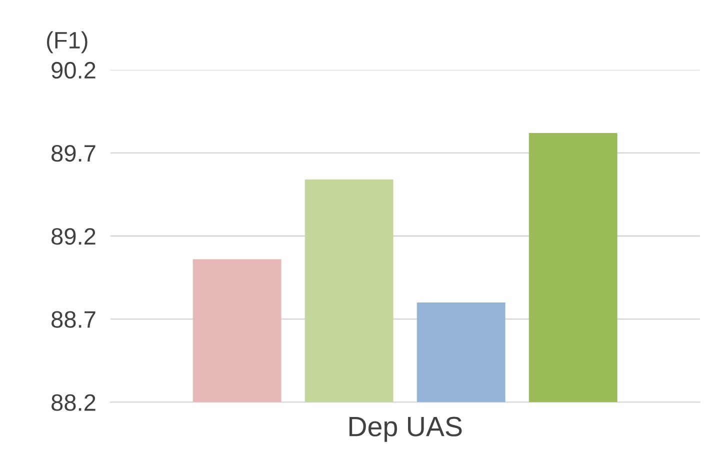 Image resolution: width=726 pixels, height=472 pixels. I want to click on x-tick-label: Dep UAS, so click(405, 429).